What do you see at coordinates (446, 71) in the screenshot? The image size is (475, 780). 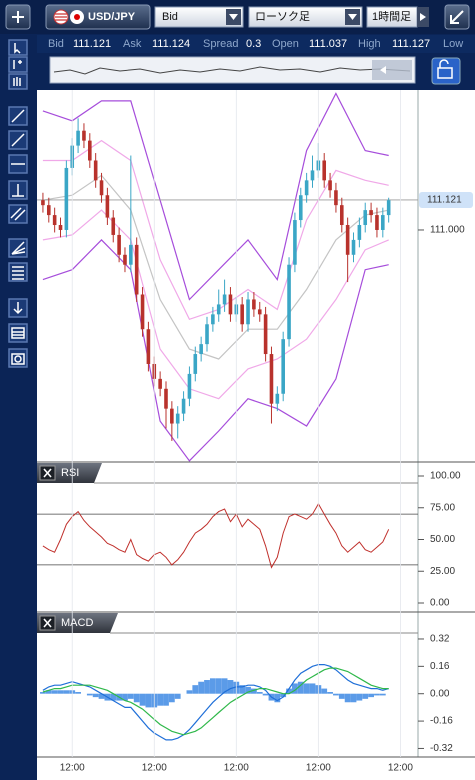 I see `lock-button` at bounding box center [446, 71].